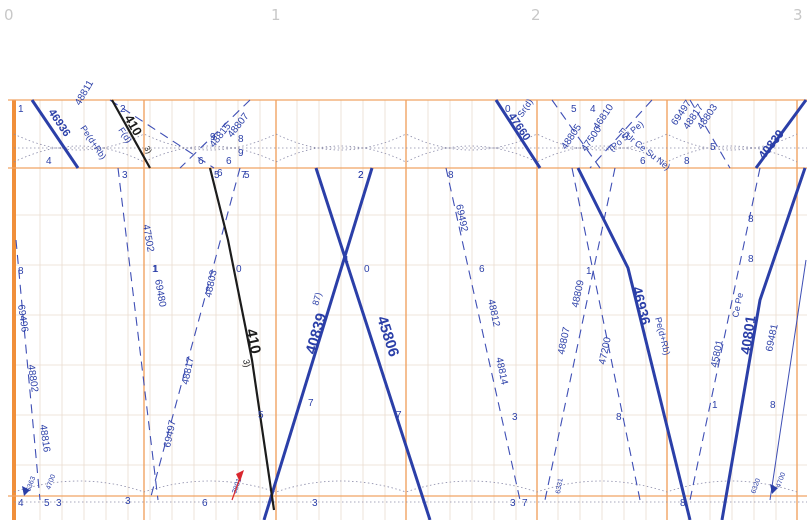 The height and width of the screenshot is (520, 807). I want to click on red-marker-icon, so click(240, 476).